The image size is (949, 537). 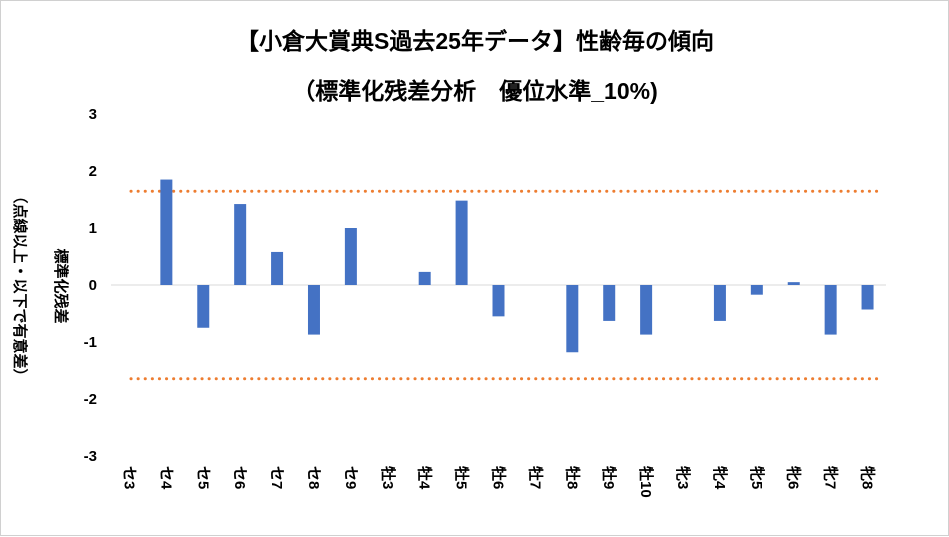 I want to click on x-tick-label: 牡10, so click(x=646, y=482).